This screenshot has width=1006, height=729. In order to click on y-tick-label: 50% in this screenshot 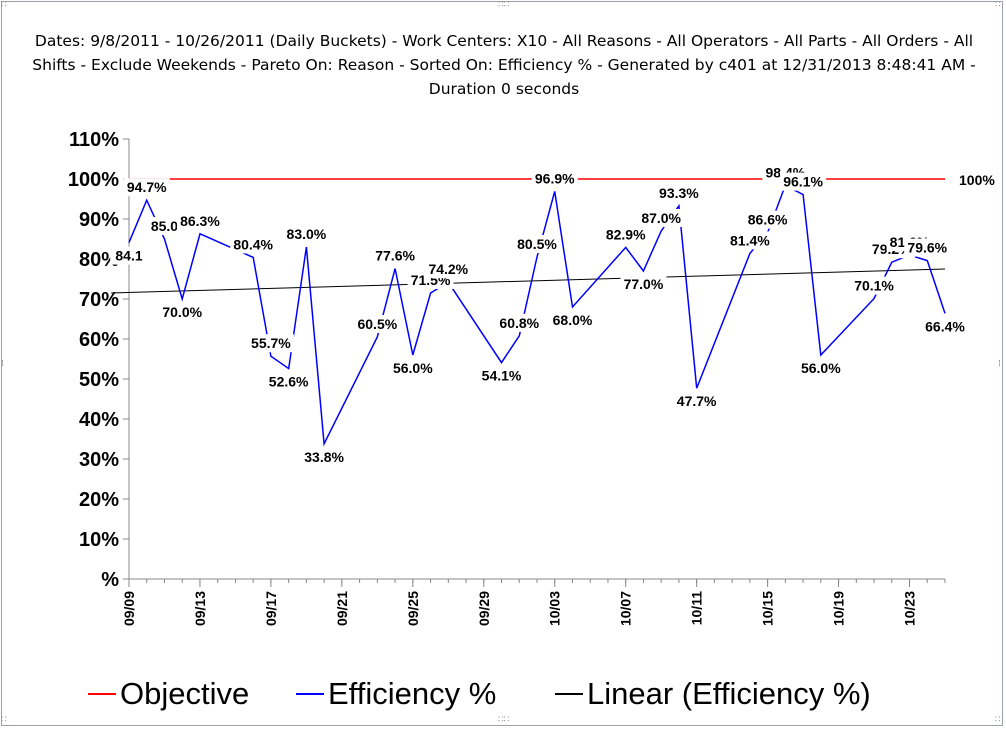, I will do `click(99, 380)`.